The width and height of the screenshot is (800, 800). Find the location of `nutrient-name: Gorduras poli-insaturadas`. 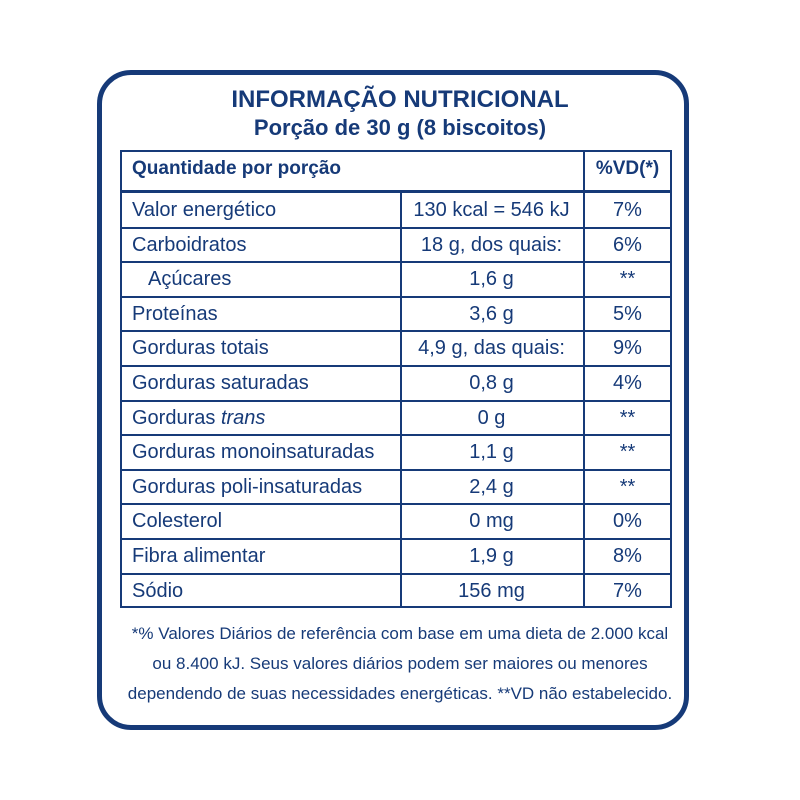

nutrient-name: Gorduras poli-insaturadas is located at coordinates (247, 486).